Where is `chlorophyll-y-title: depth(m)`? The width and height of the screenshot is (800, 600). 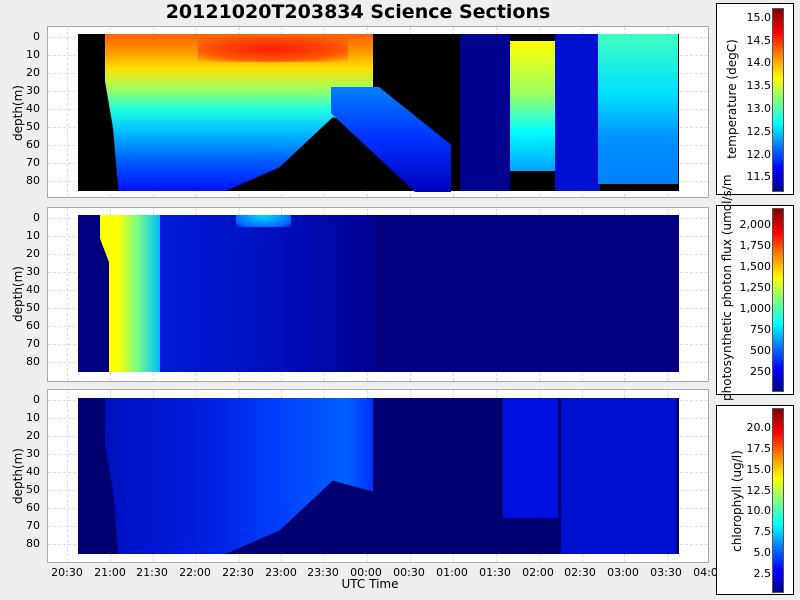 chlorophyll-y-title: depth(m) is located at coordinates (18, 476).